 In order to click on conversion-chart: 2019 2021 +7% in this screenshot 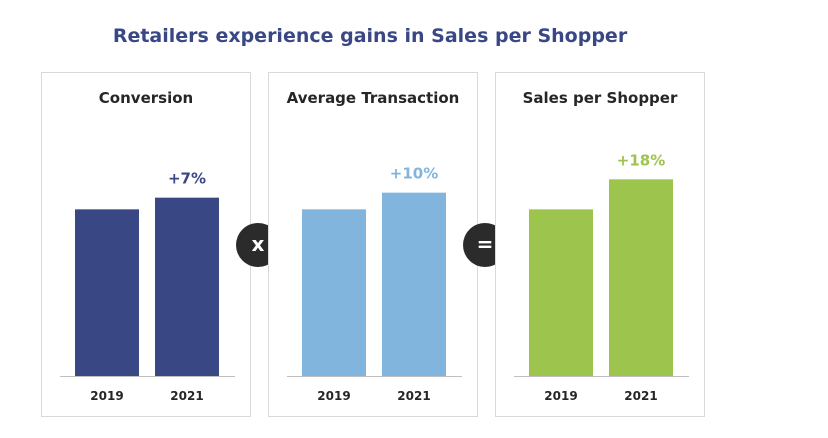, I will do `click(147, 286)`.